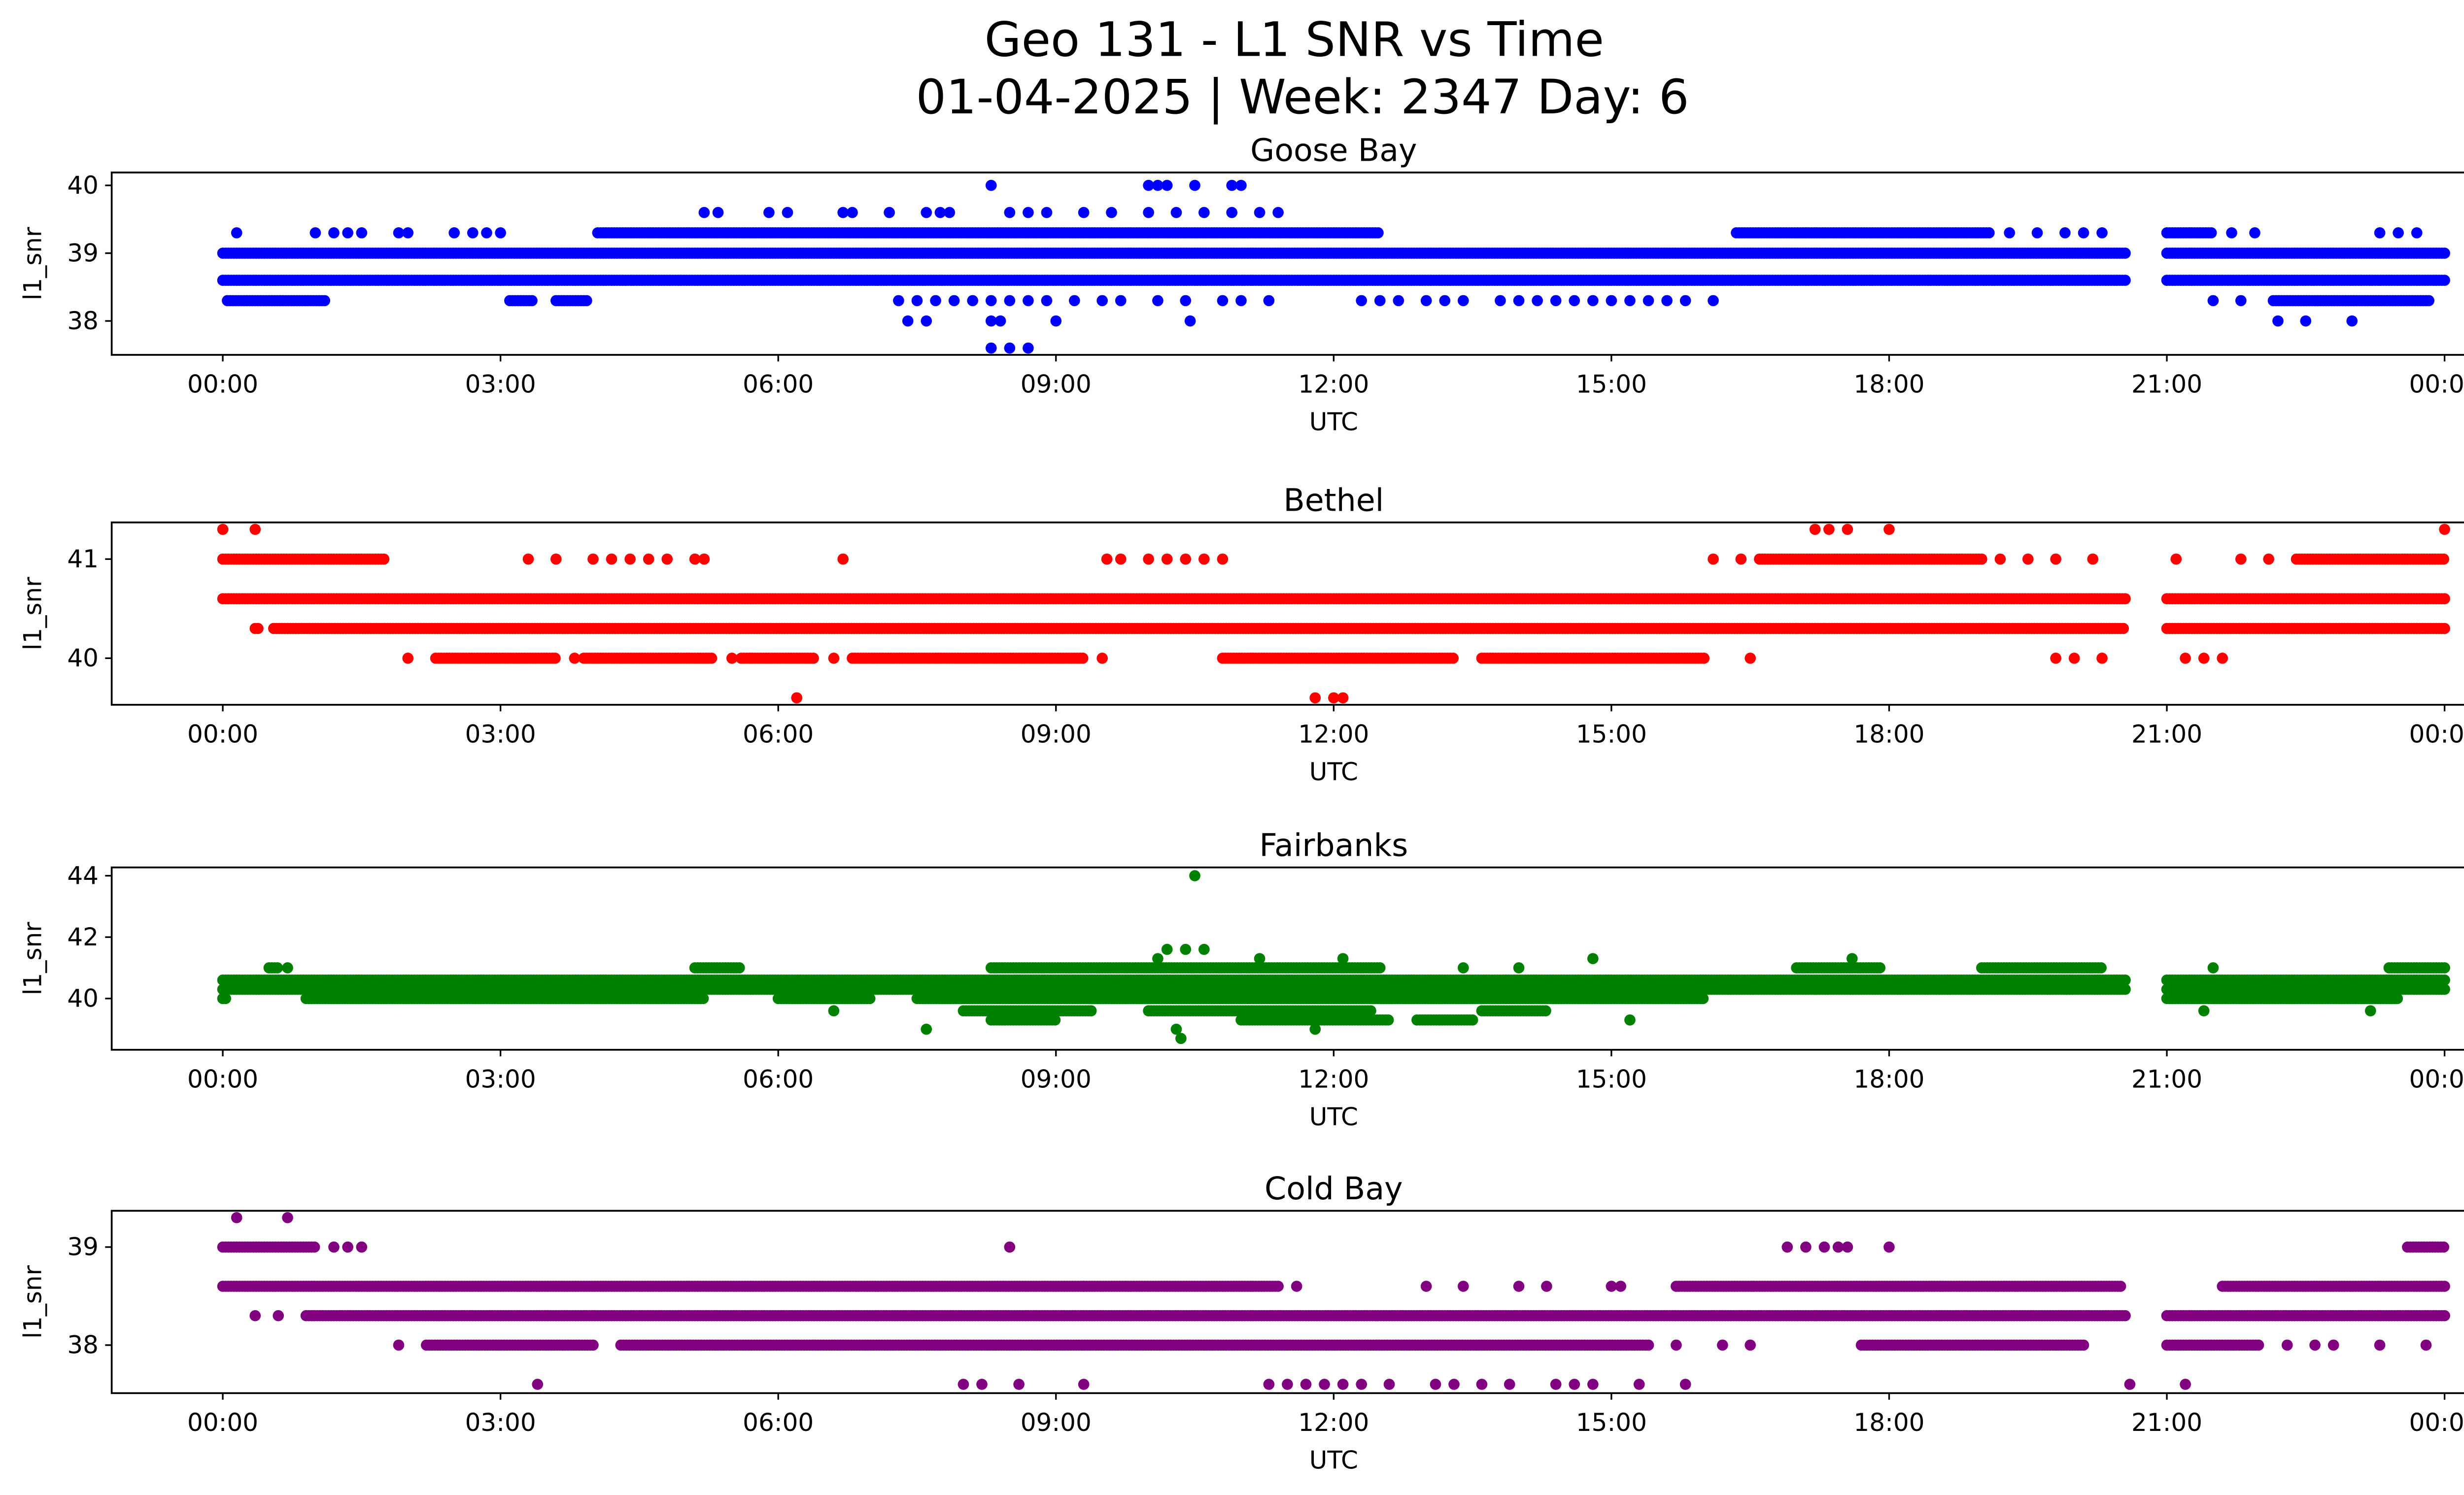  Describe the element at coordinates (83, 185) in the screenshot. I see `y-tick-label: 40` at that location.